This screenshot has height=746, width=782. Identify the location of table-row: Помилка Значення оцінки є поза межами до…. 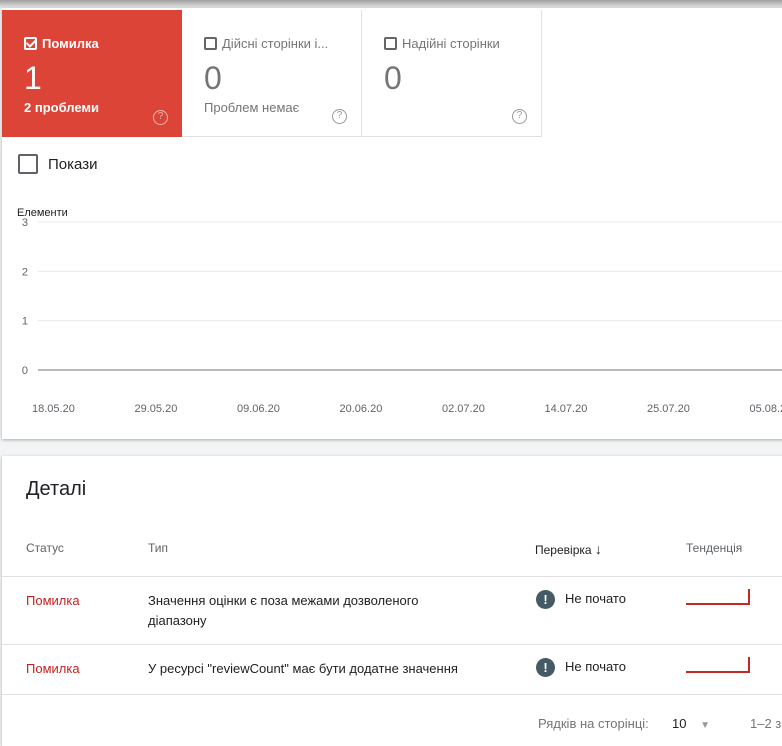
(392, 610).